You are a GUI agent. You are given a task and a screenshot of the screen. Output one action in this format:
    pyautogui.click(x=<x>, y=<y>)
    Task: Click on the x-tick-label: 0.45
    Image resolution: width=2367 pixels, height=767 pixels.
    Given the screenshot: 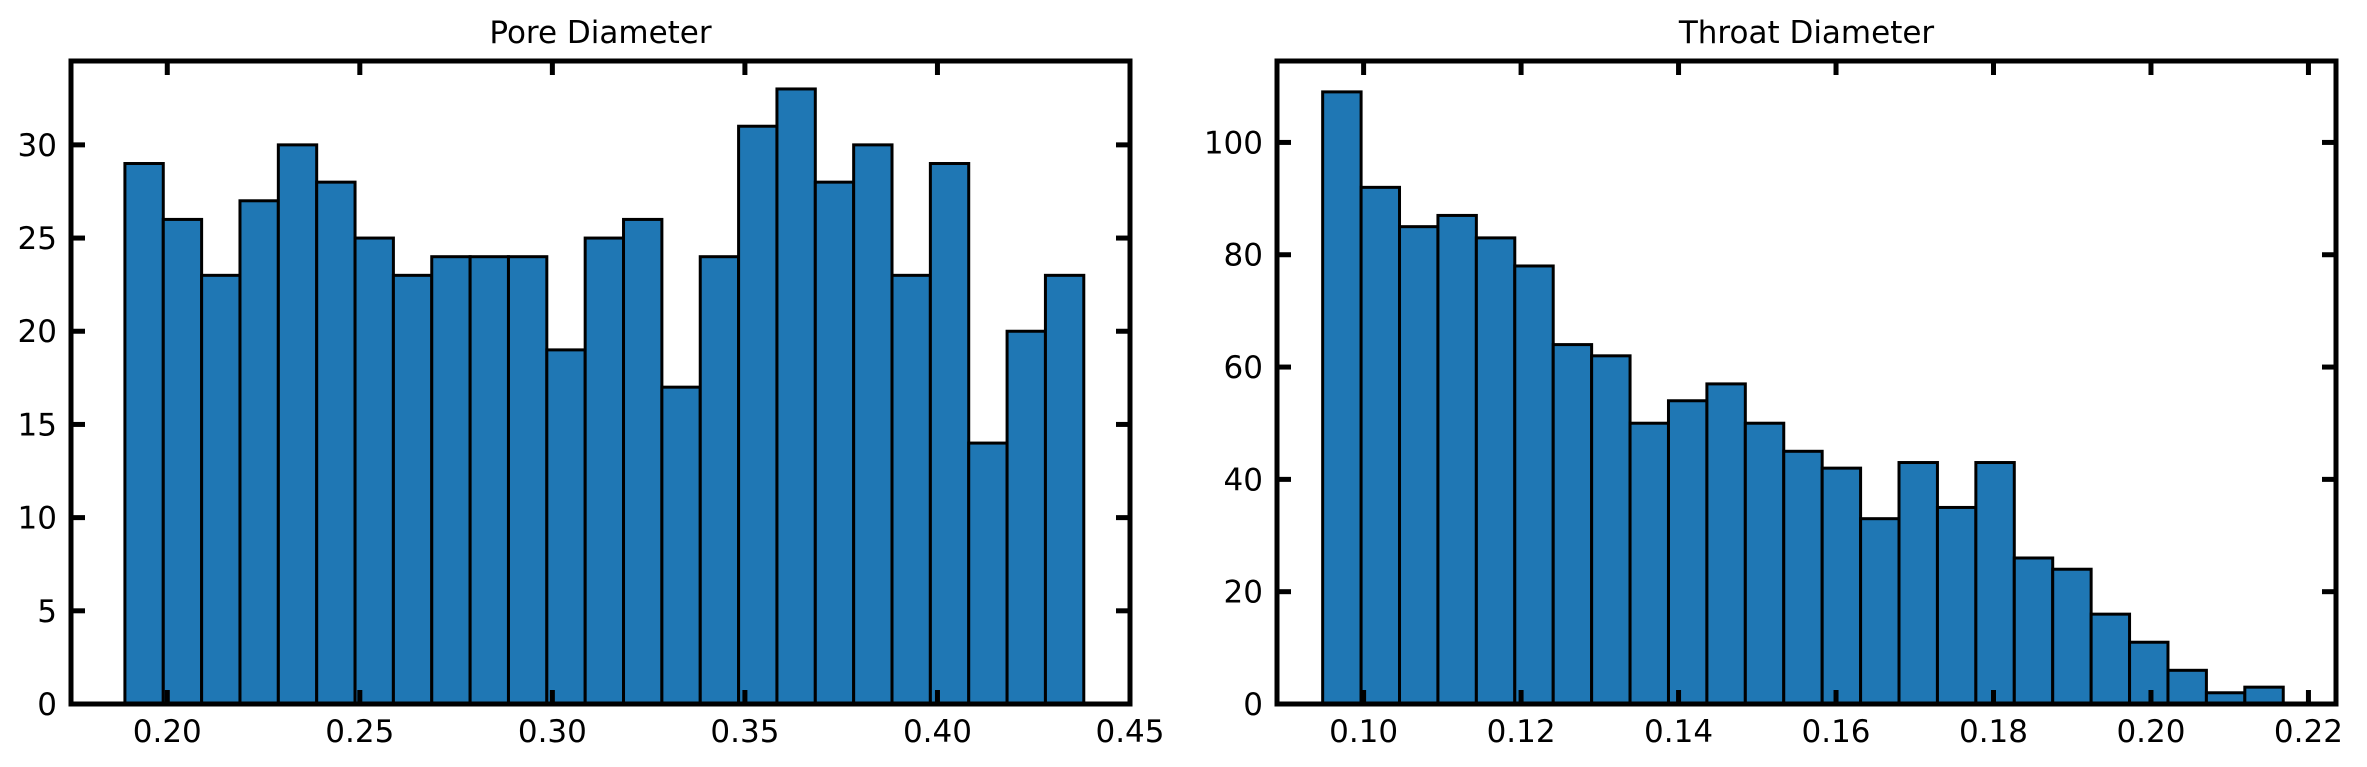 What is the action you would take?
    pyautogui.click(x=1129, y=732)
    